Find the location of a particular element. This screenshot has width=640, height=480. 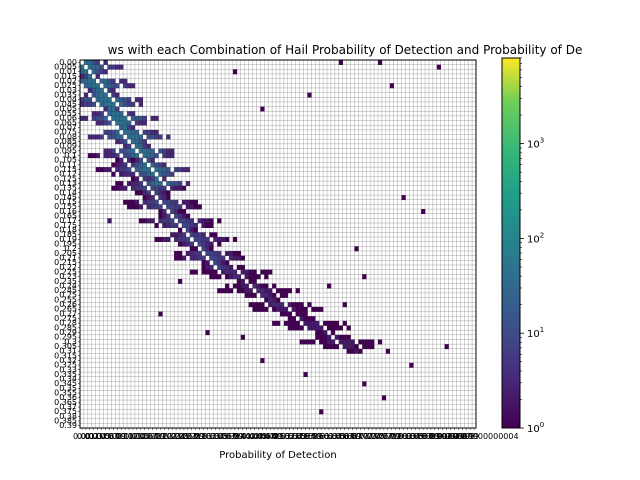

x-tick-label: 0.34 is located at coordinates (215, 436).